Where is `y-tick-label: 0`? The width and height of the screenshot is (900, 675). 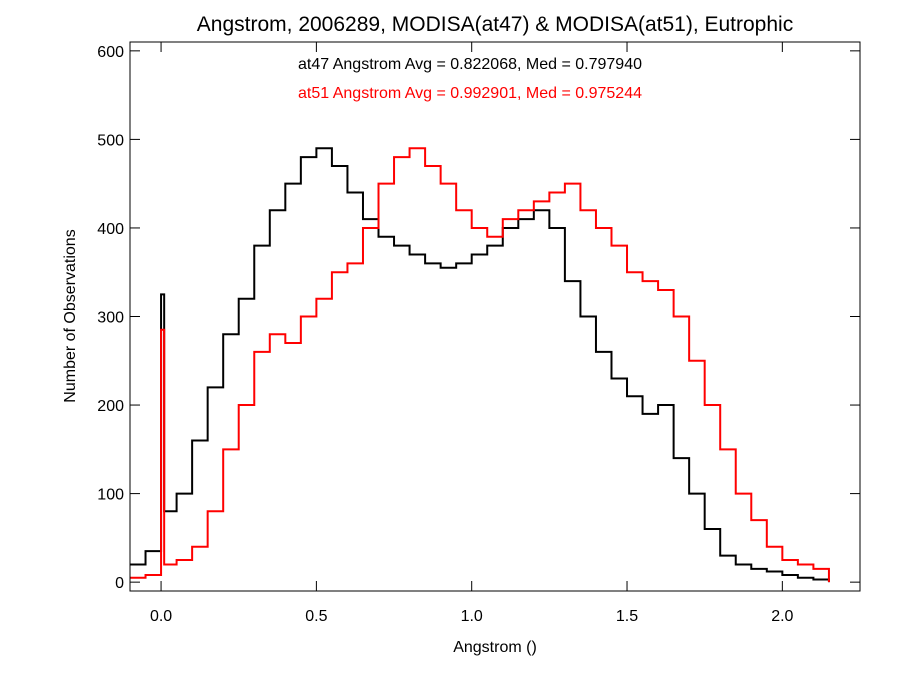 y-tick-label: 0 is located at coordinates (119, 583).